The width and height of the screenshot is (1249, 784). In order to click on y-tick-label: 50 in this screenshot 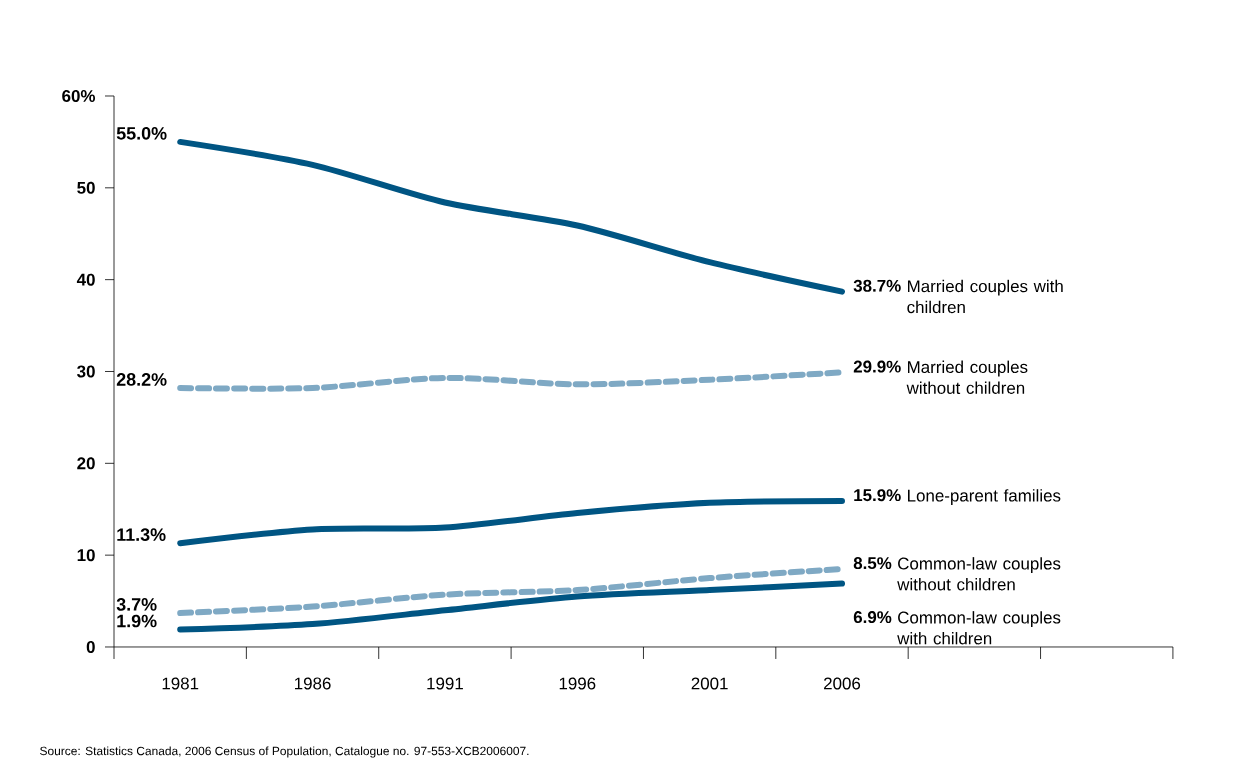, I will do `click(86, 187)`.